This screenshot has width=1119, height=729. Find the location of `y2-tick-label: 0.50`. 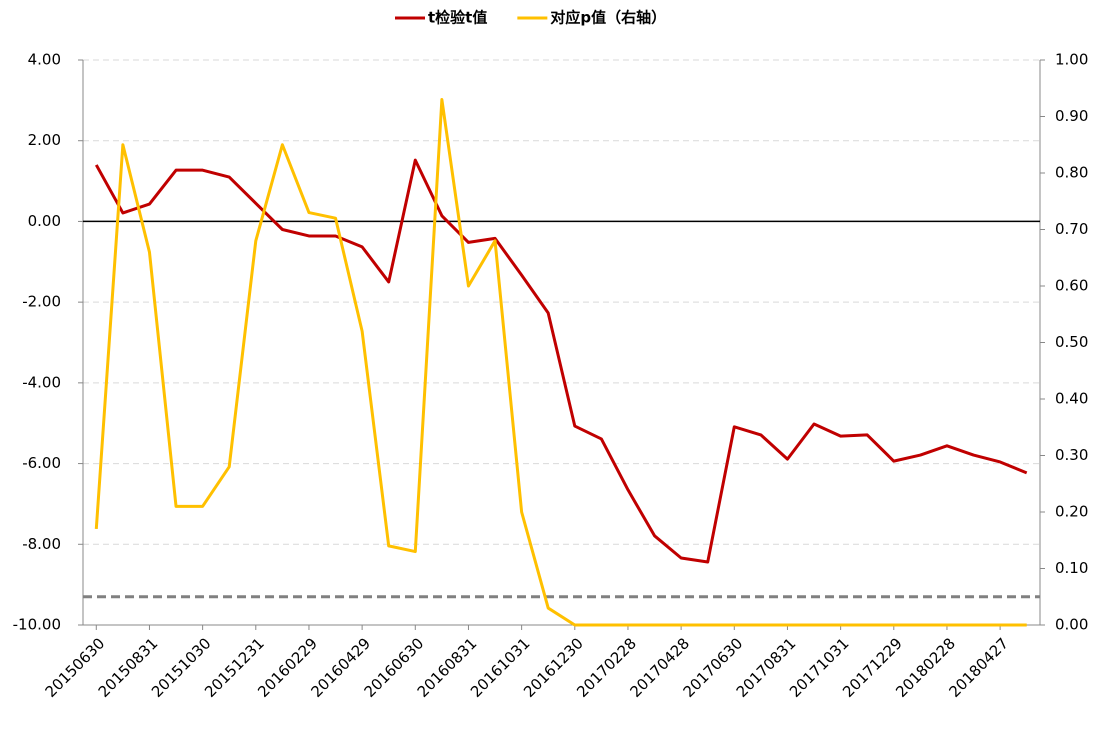

y2-tick-label: 0.50 is located at coordinates (1071, 342).